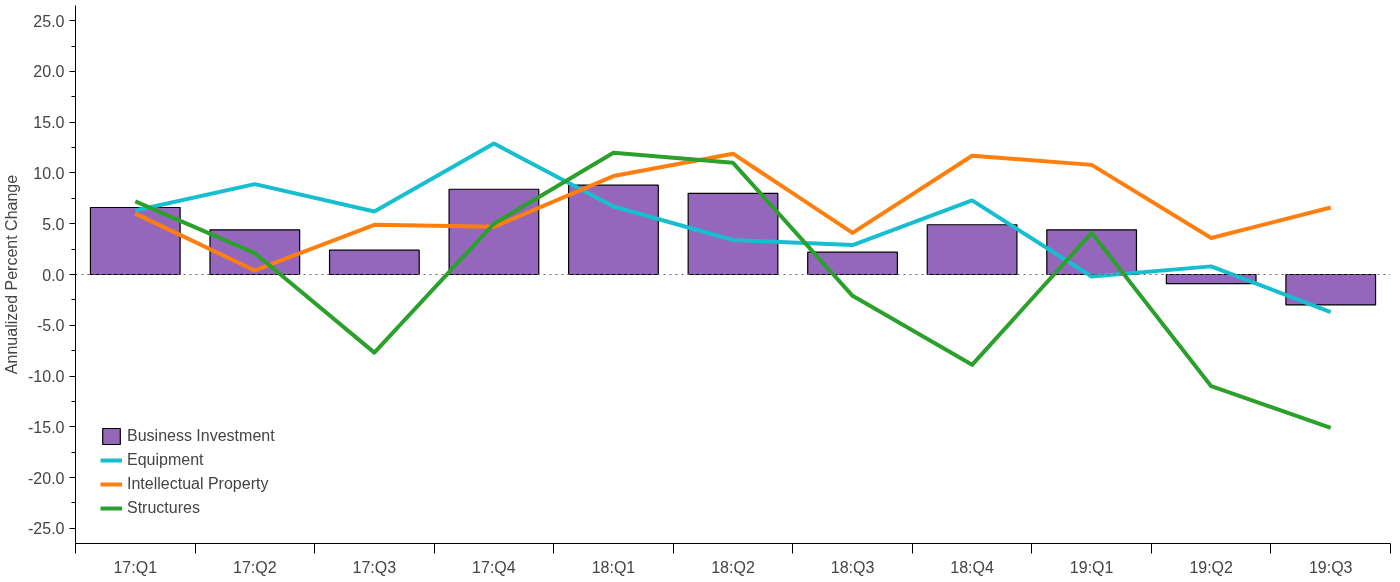  Describe the element at coordinates (46, 427) in the screenshot. I see `y-tick-label: -15.0` at that location.